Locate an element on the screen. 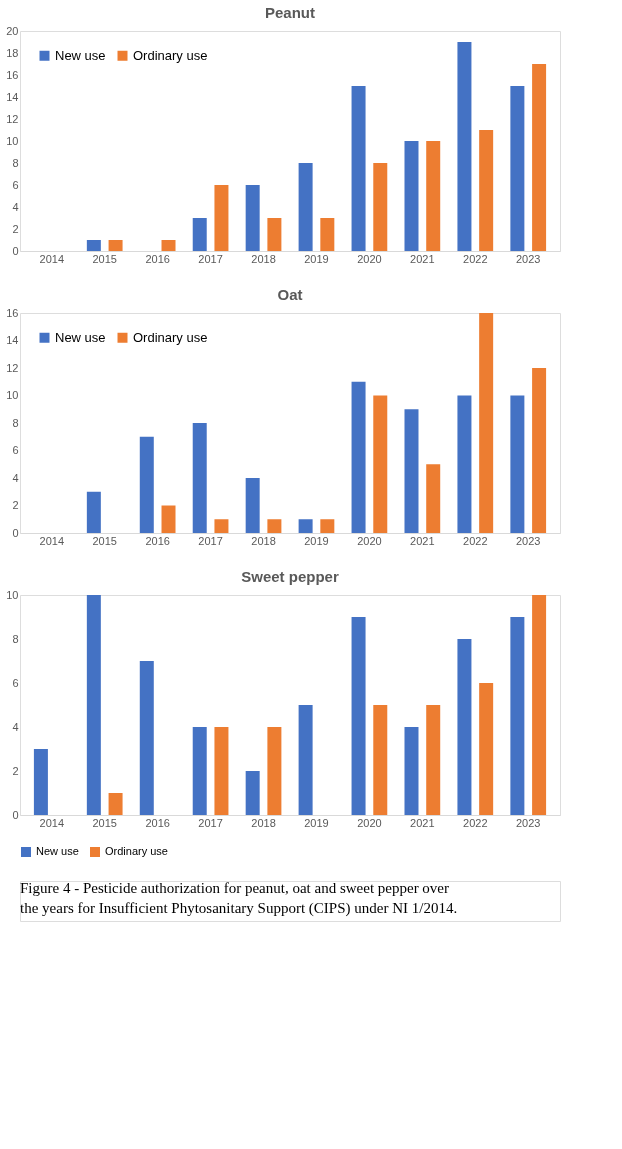 The height and width of the screenshot is (1149, 622). y-tick-label: 20 is located at coordinates (12, 30).